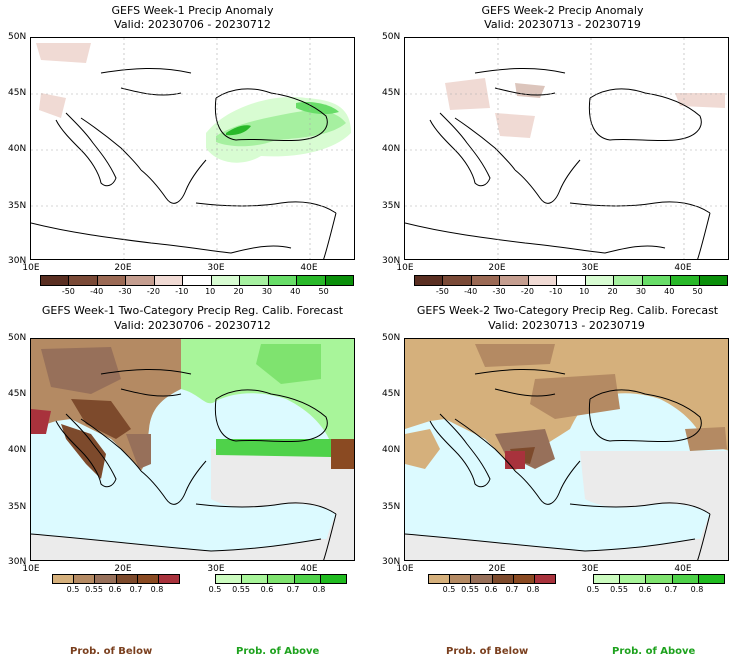 The width and height of the screenshot is (752, 662). I want to click on panel2-lat-45: 45N, so click(391, 93).